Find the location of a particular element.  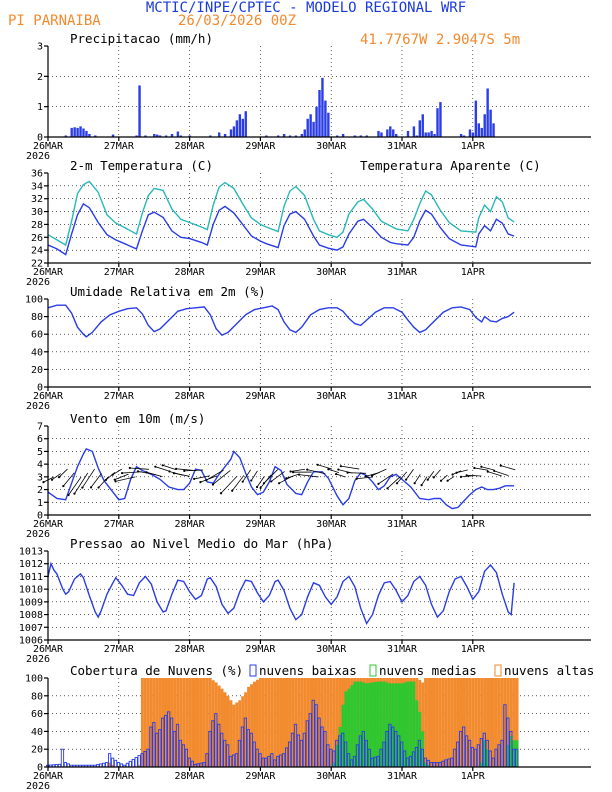

legend-medium-clouds: nuvens medias is located at coordinates (428, 670).